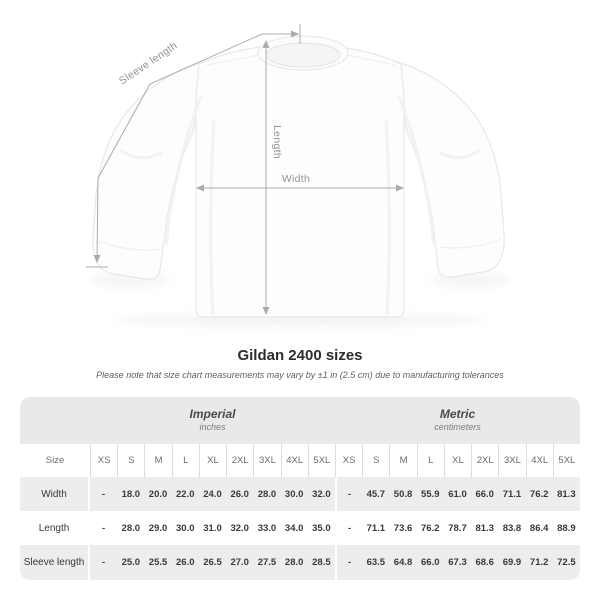  Describe the element at coordinates (185, 494) in the screenshot. I see `imperial-value-cell: 22.0` at that location.